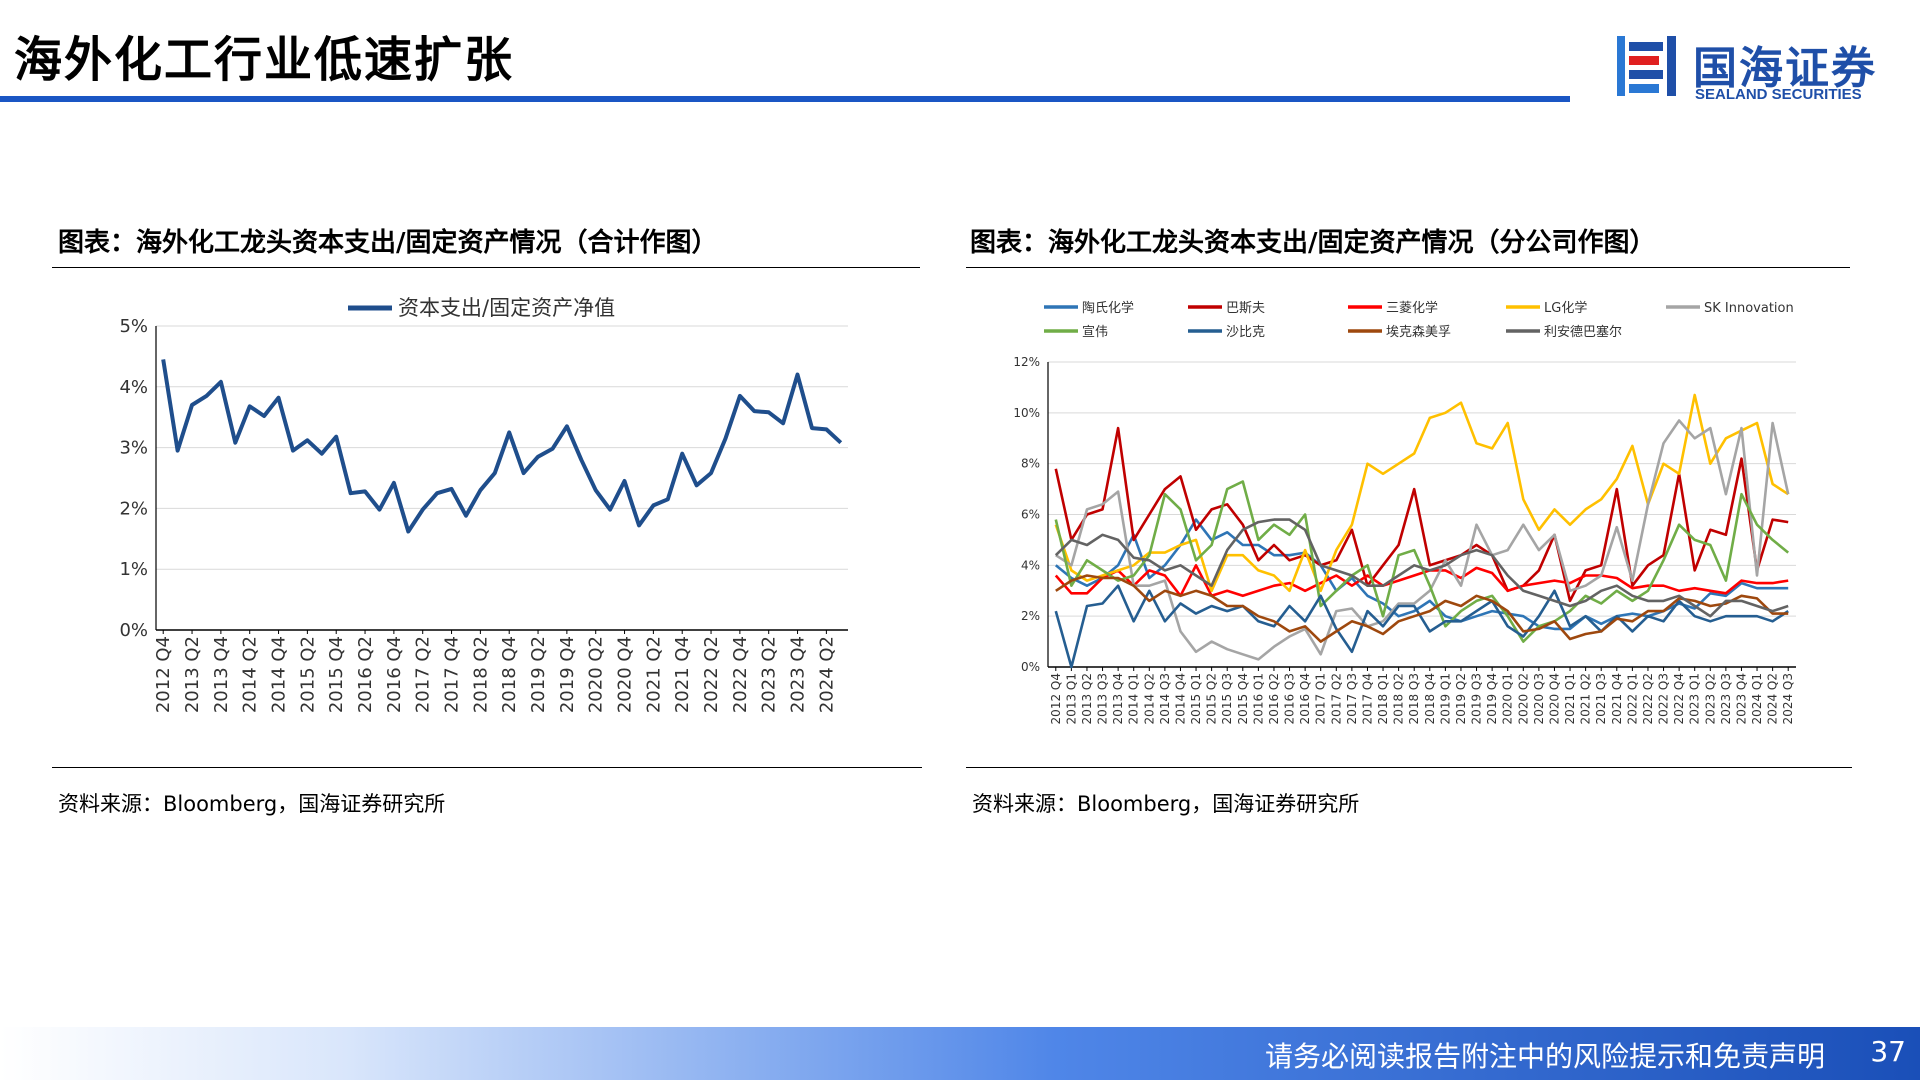 The width and height of the screenshot is (1920, 1080). What do you see at coordinates (1418, 332) in the screenshot?
I see `legend-label: 埃克森美孚` at bounding box center [1418, 332].